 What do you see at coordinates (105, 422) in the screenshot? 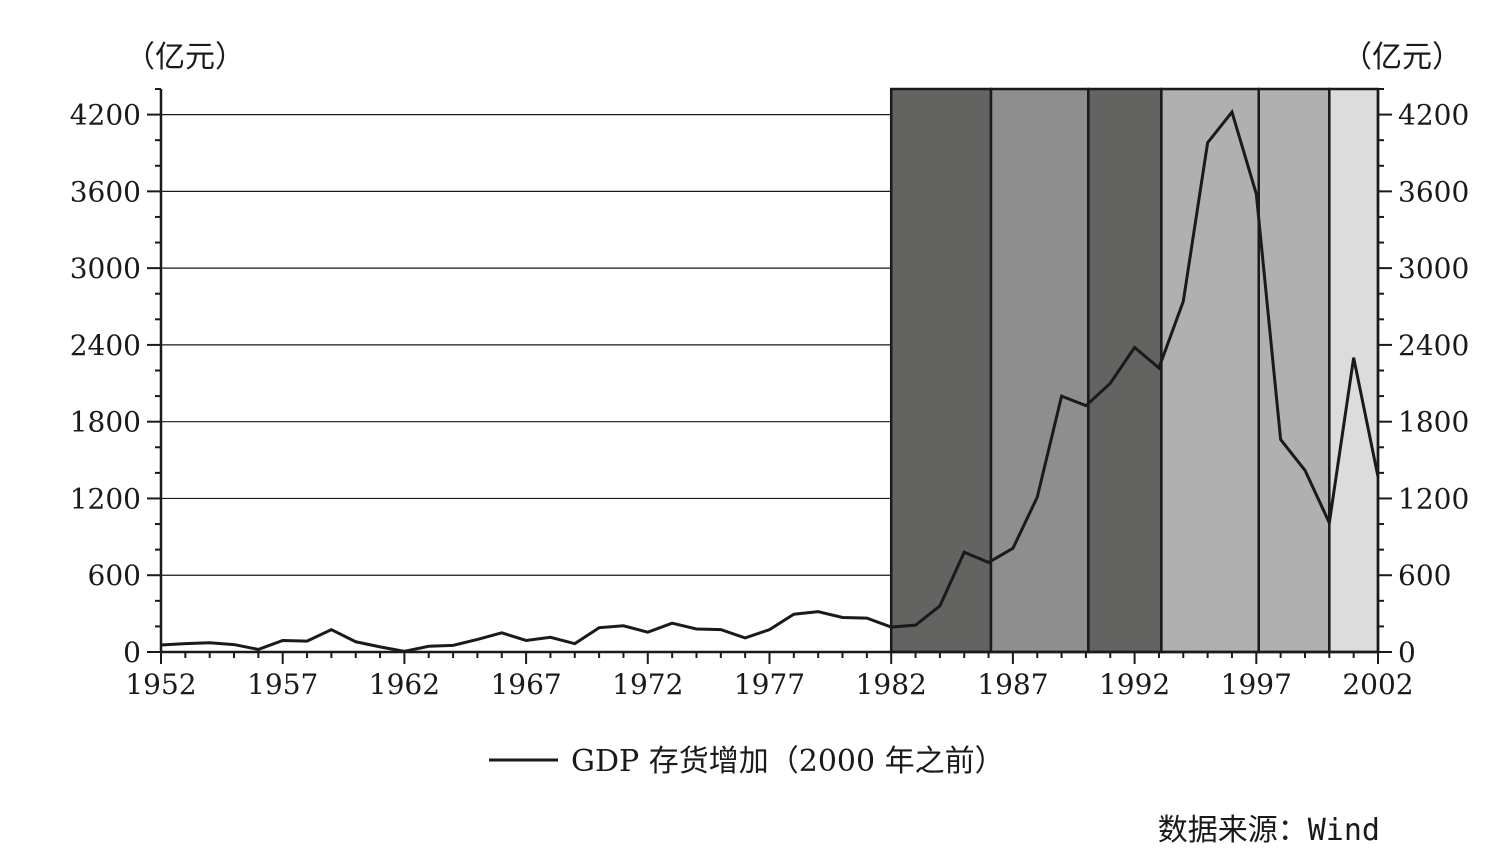
I see `y-tick-label-left: 1800` at bounding box center [105, 422].